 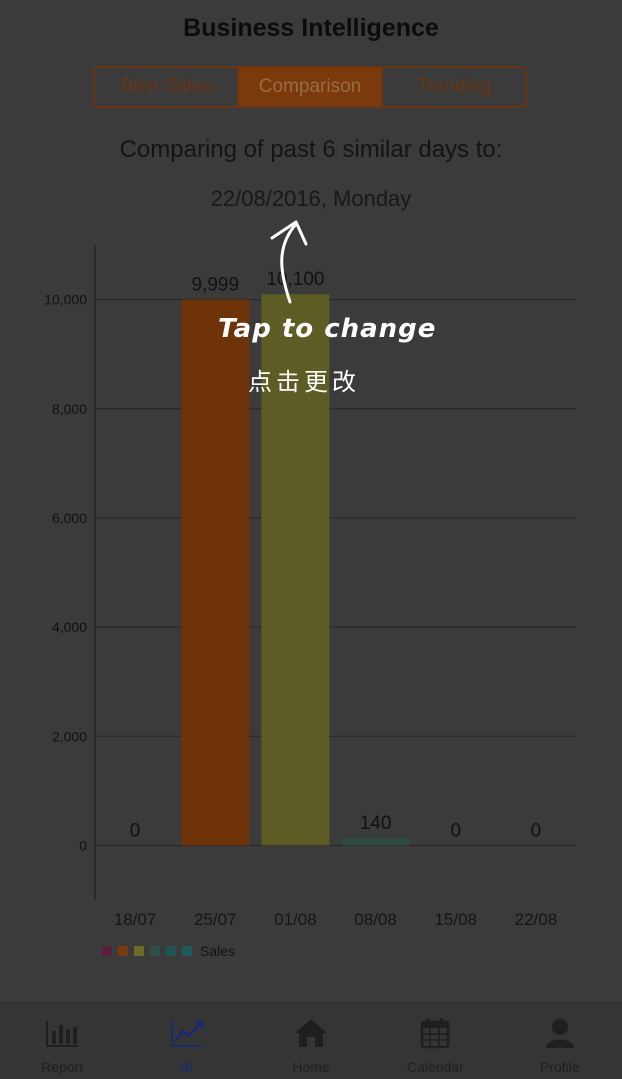 I want to click on comparison-subtitle: Comparing of past 6 similar days to:, so click(x=311, y=149).